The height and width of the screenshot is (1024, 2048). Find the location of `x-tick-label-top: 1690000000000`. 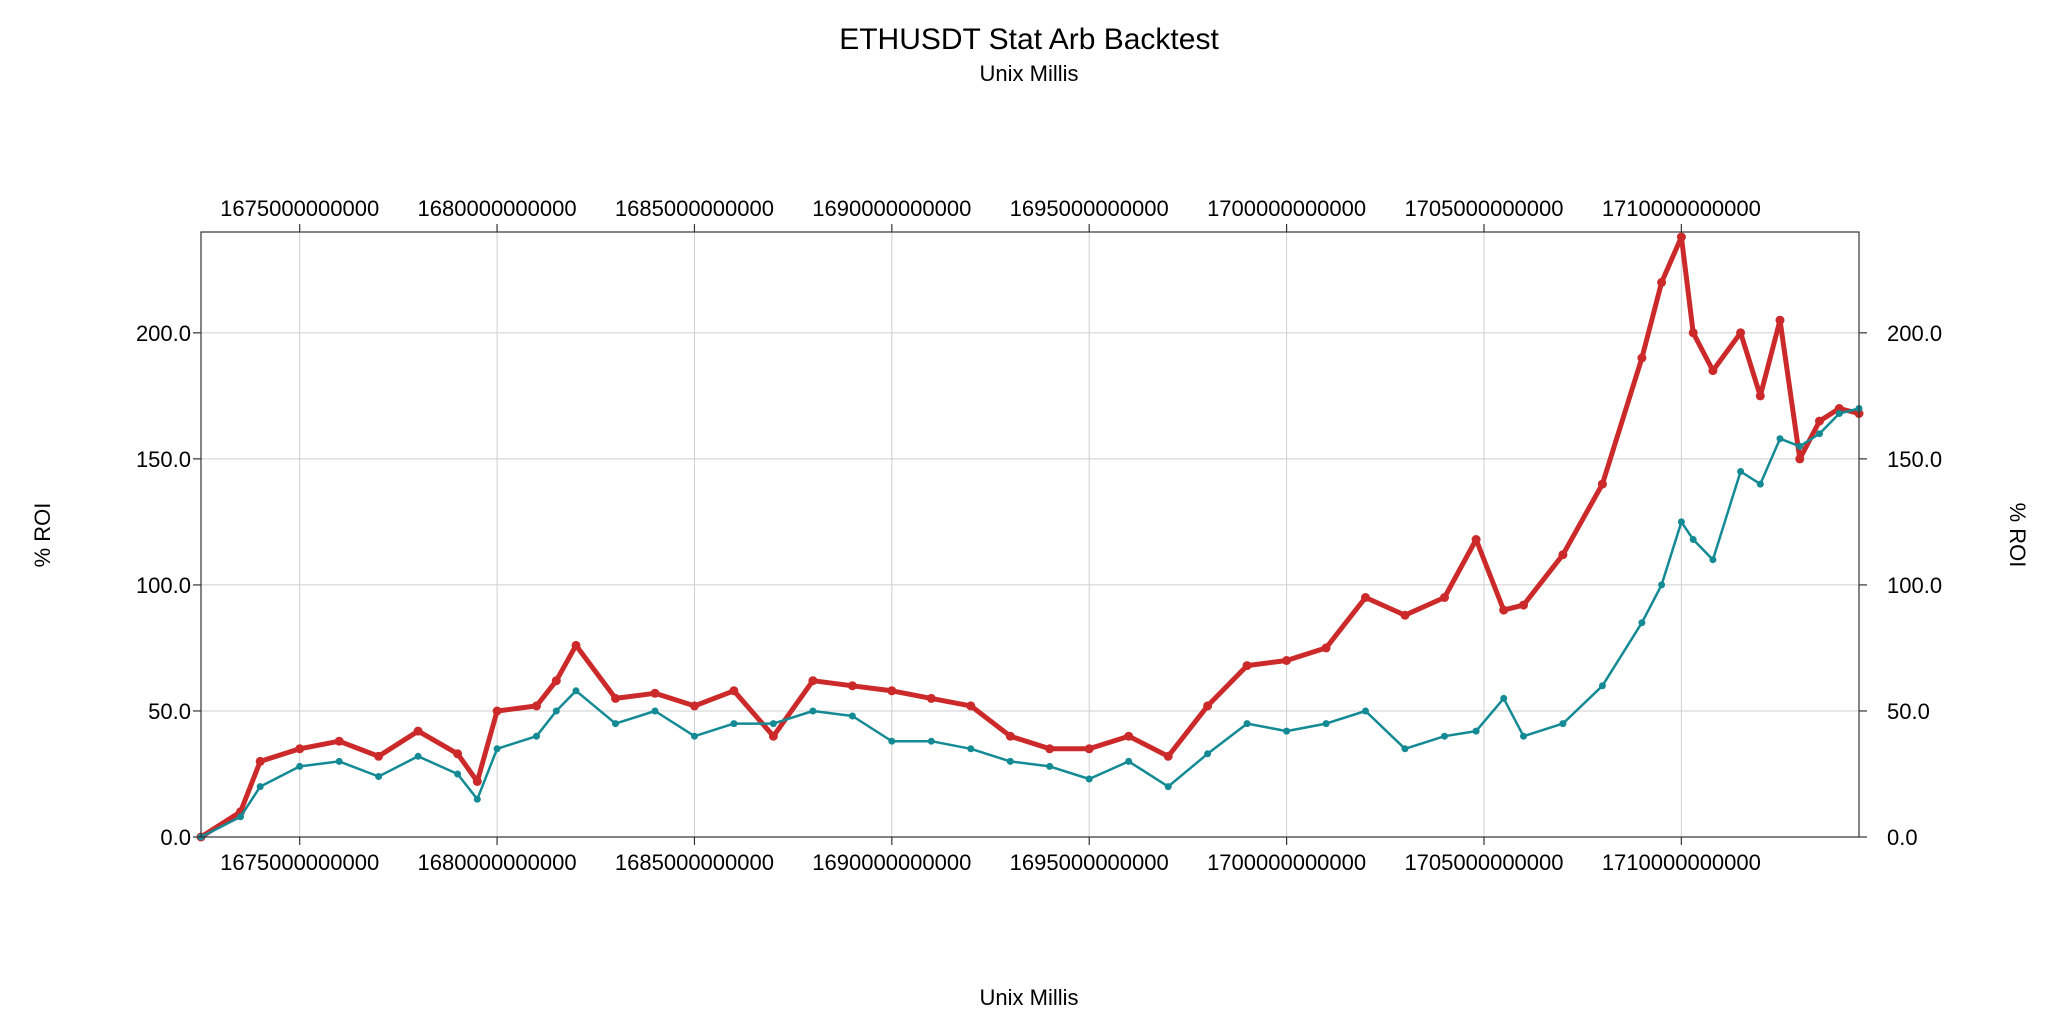

x-tick-label-top: 1690000000000 is located at coordinates (891, 208).